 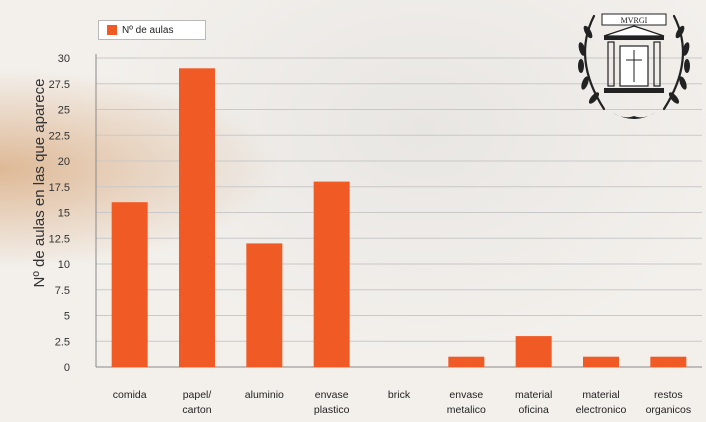 I want to click on x-category-label: brick, so click(x=399, y=395).